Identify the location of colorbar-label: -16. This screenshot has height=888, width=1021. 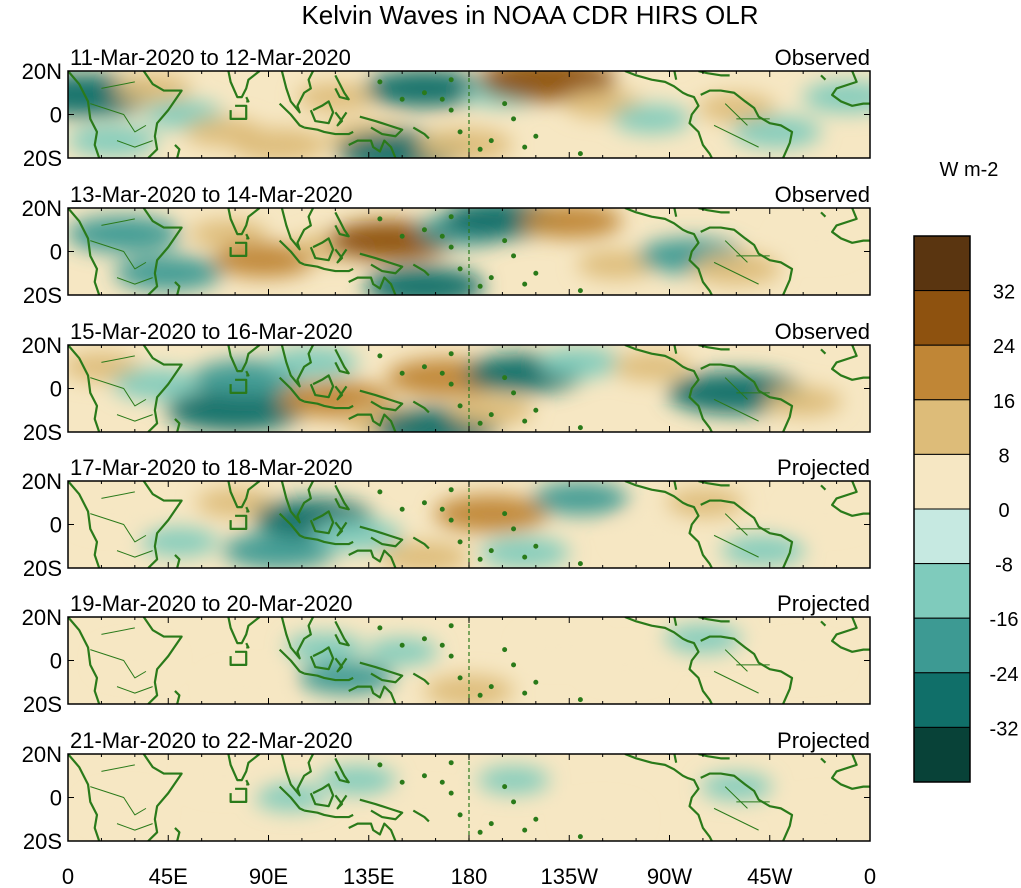
(1004, 620).